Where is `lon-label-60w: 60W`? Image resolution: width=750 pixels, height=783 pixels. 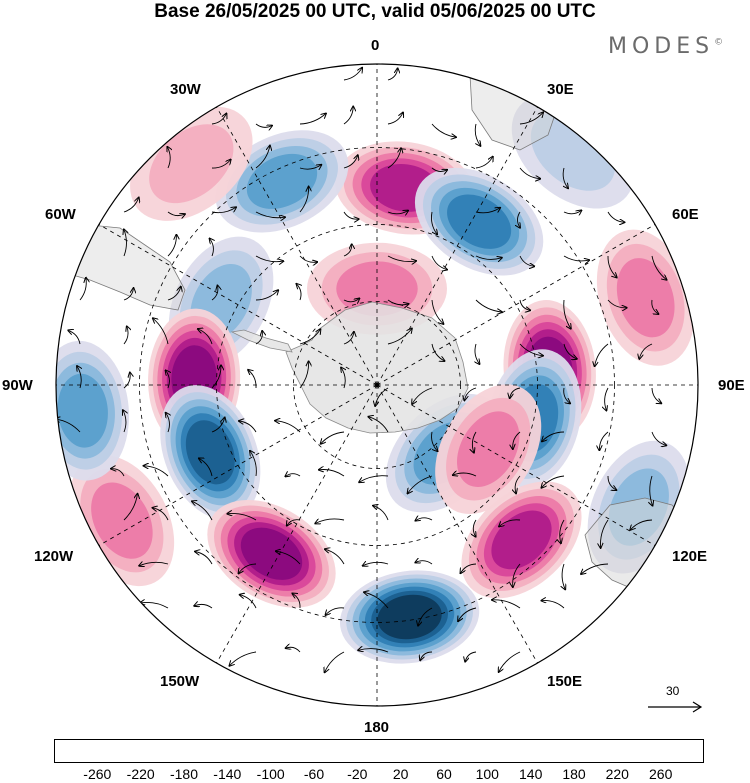
lon-label-60w: 60W is located at coordinates (60, 214).